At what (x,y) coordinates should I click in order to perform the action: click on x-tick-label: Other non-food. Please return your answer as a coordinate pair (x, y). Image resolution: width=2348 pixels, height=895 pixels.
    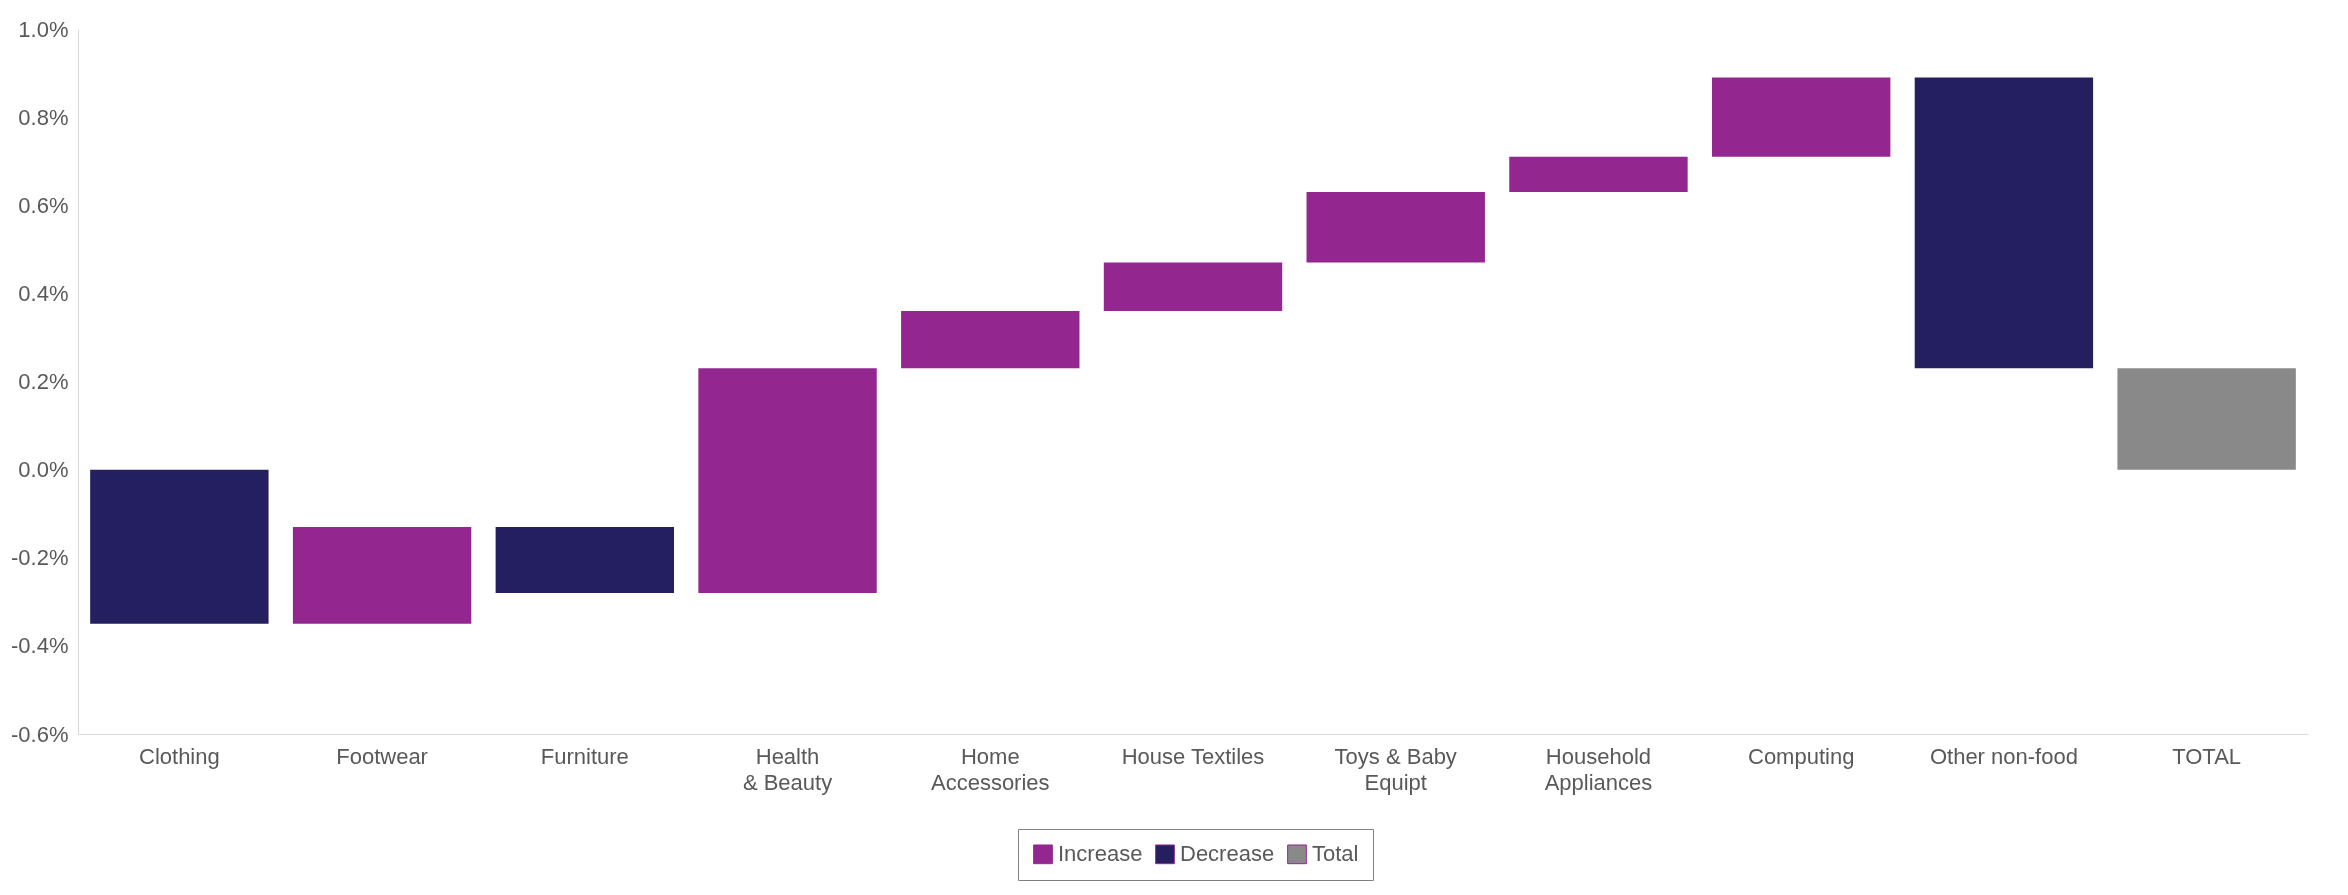
    Looking at the image, I should click on (2003, 756).